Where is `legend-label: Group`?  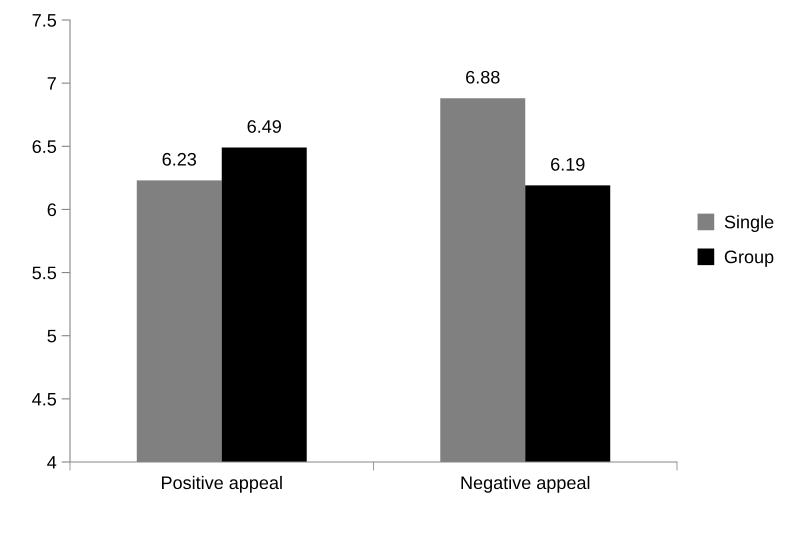 legend-label: Group is located at coordinates (749, 258).